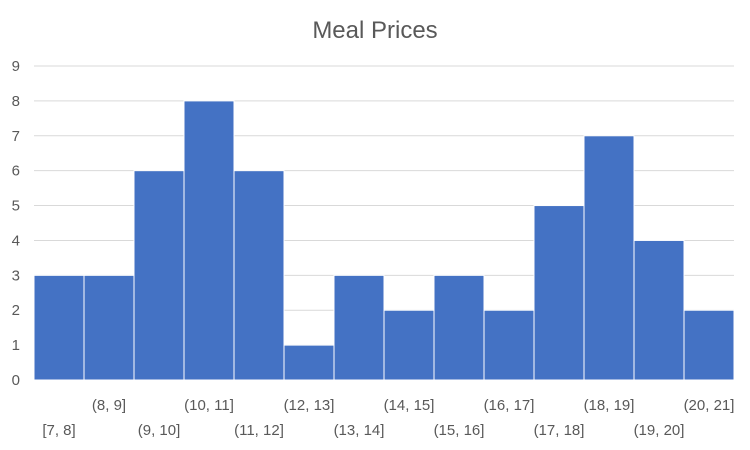  What do you see at coordinates (16, 380) in the screenshot?
I see `y-tick-label: 0` at bounding box center [16, 380].